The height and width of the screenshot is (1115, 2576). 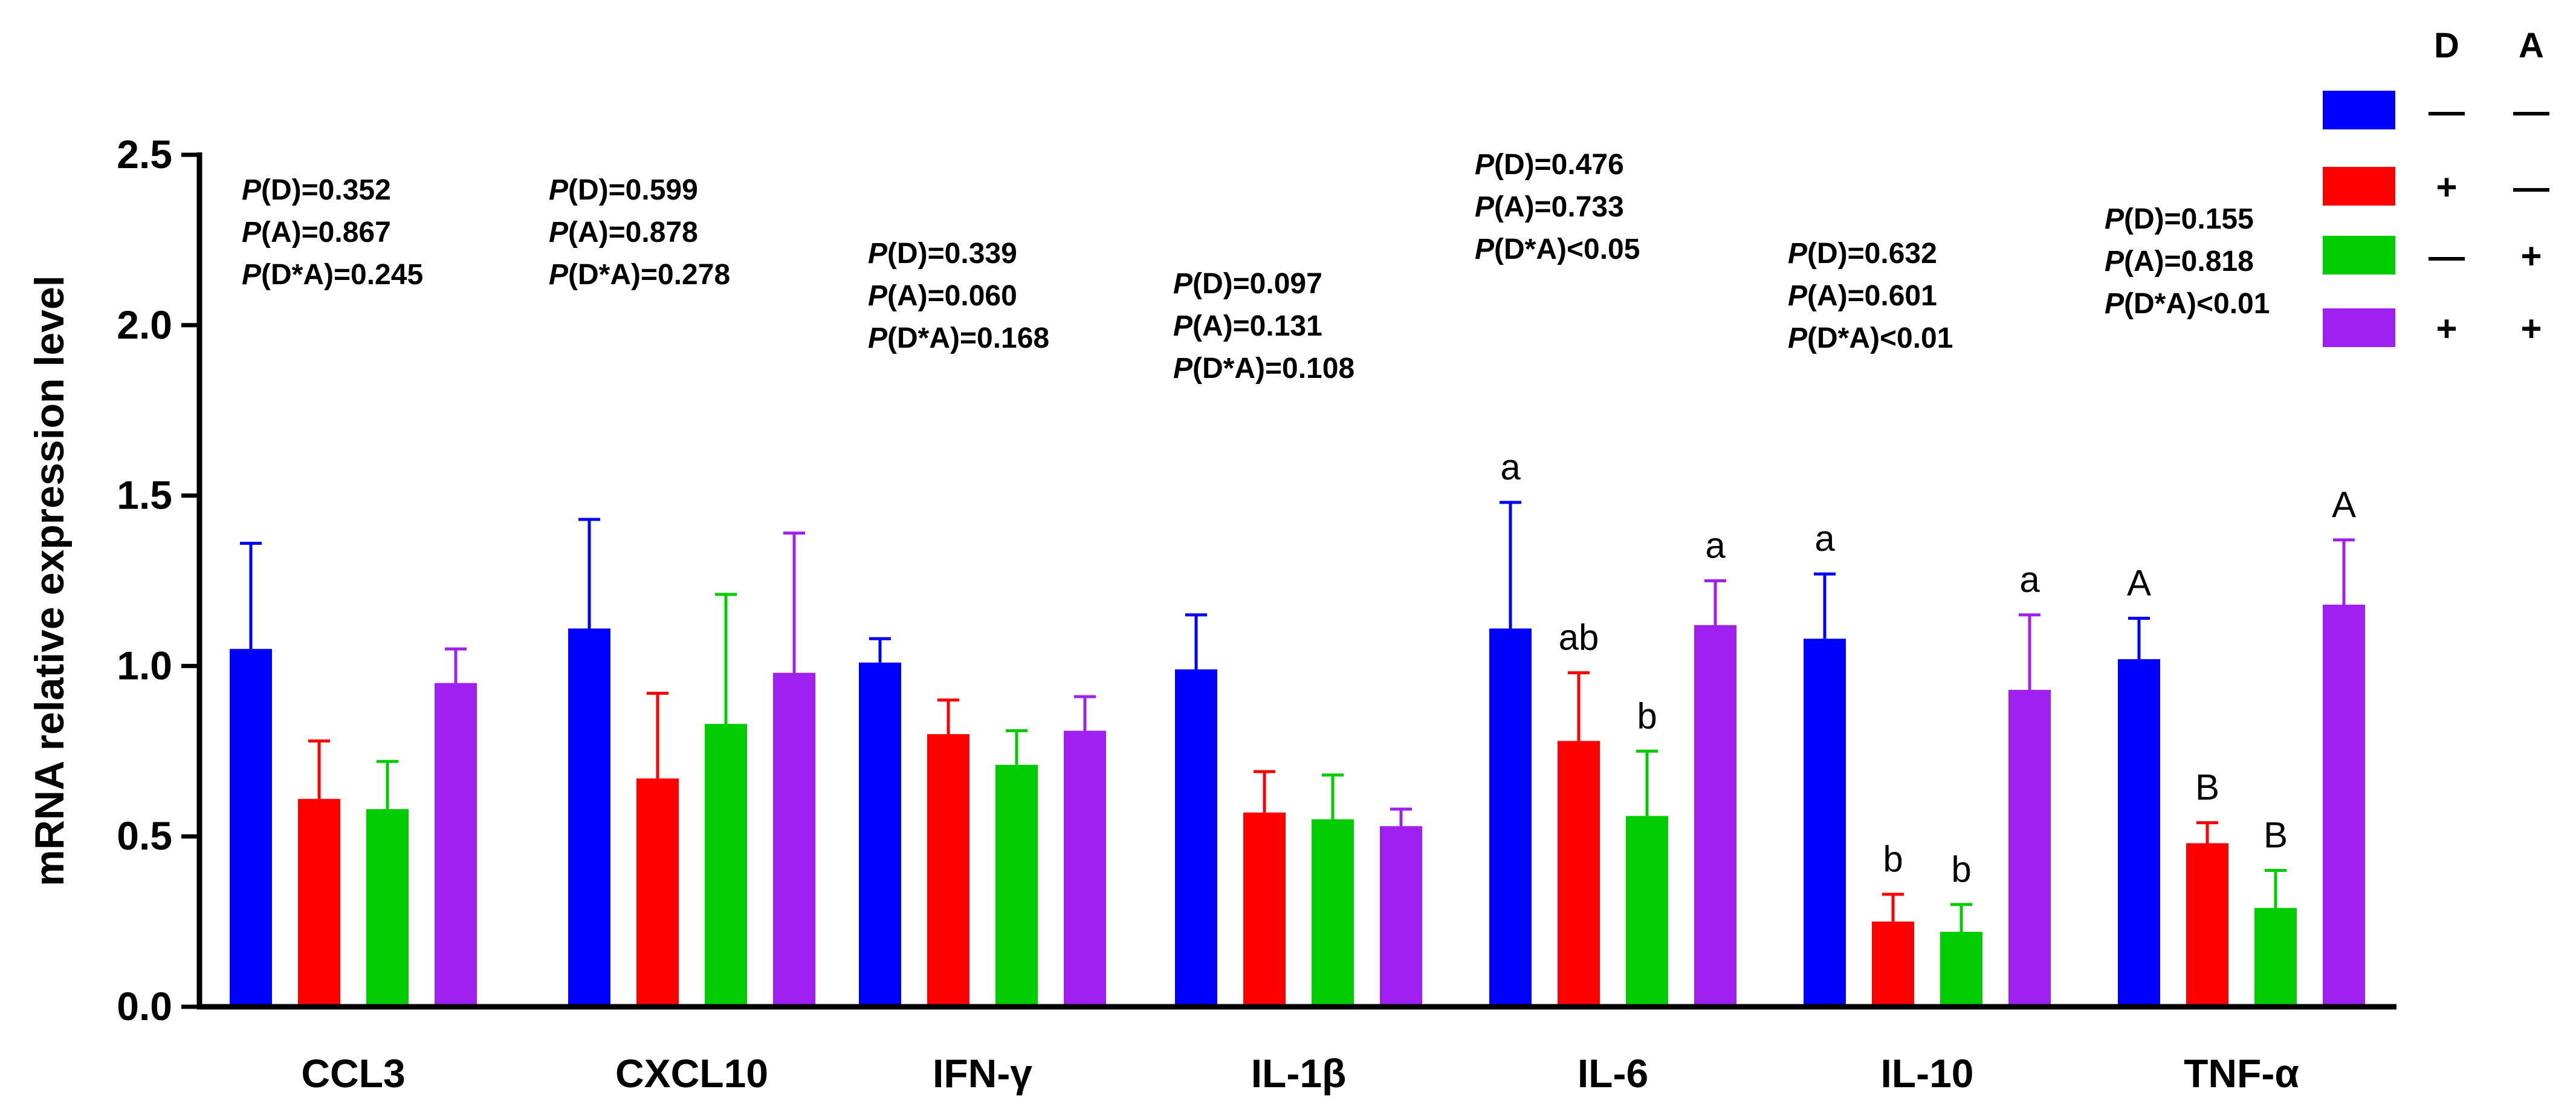 What do you see at coordinates (144, 835) in the screenshot?
I see `y-tick-label: 0.5` at bounding box center [144, 835].